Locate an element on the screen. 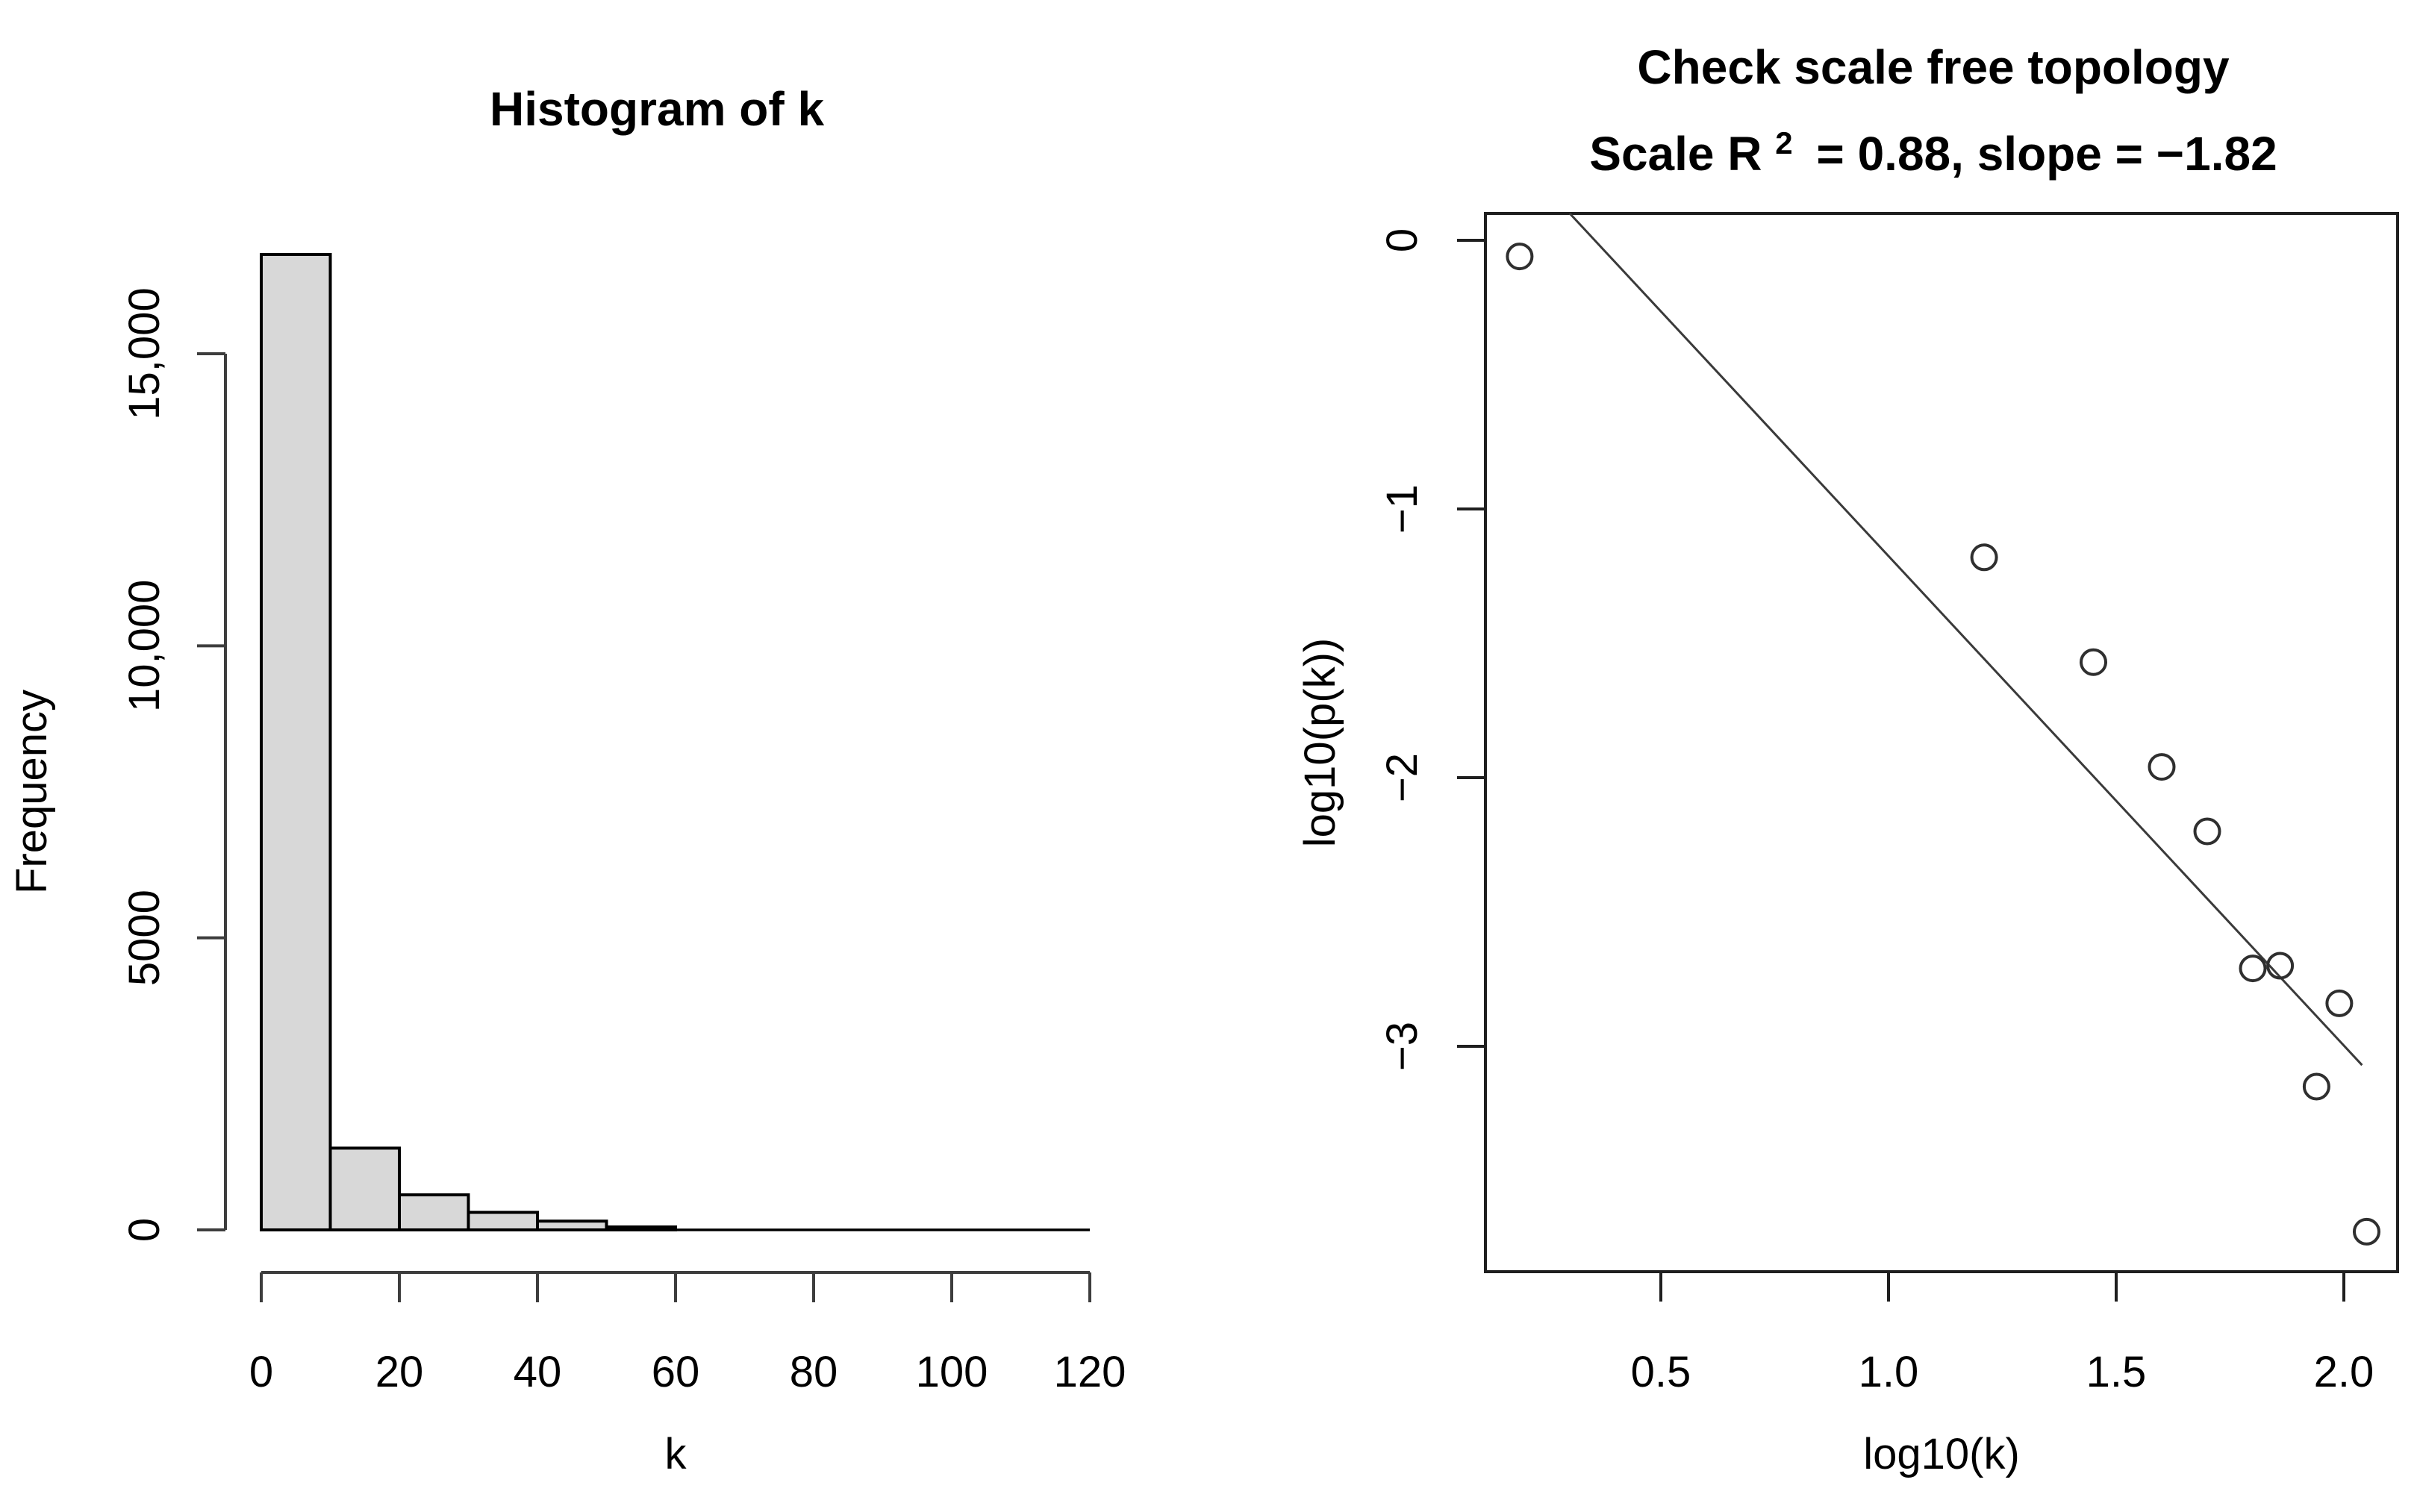 This screenshot has height=1512, width=2417. y-tick-label: 5000 is located at coordinates (144, 938).